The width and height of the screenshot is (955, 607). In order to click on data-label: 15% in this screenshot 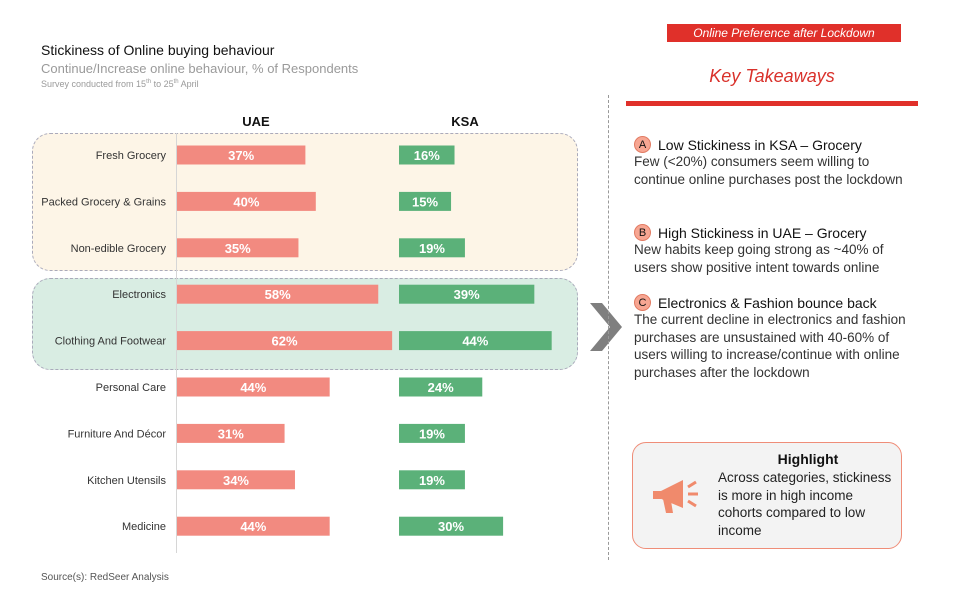, I will do `click(425, 201)`.